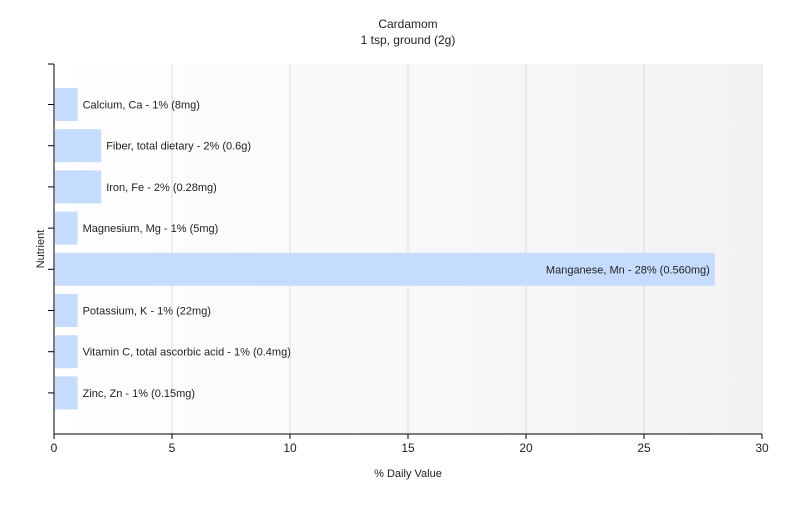 This screenshot has height=505, width=800. Describe the element at coordinates (151, 229) in the screenshot. I see `bar-label: Magnesium, Mg - 1% (5mg)` at that location.